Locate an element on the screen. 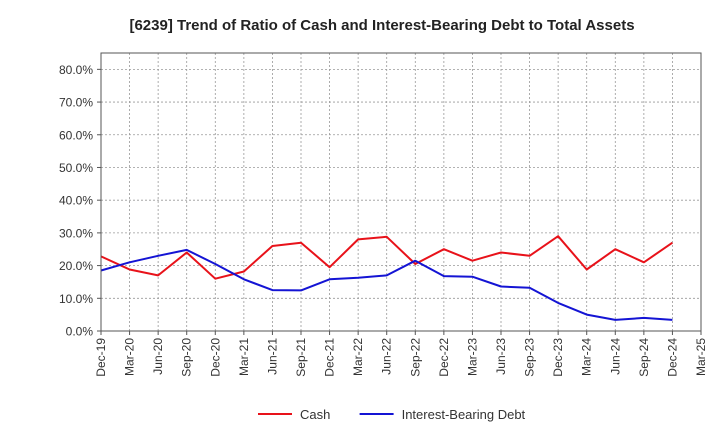 The height and width of the screenshot is (445, 720). x-tick-label: Sep-21 is located at coordinates (301, 357).